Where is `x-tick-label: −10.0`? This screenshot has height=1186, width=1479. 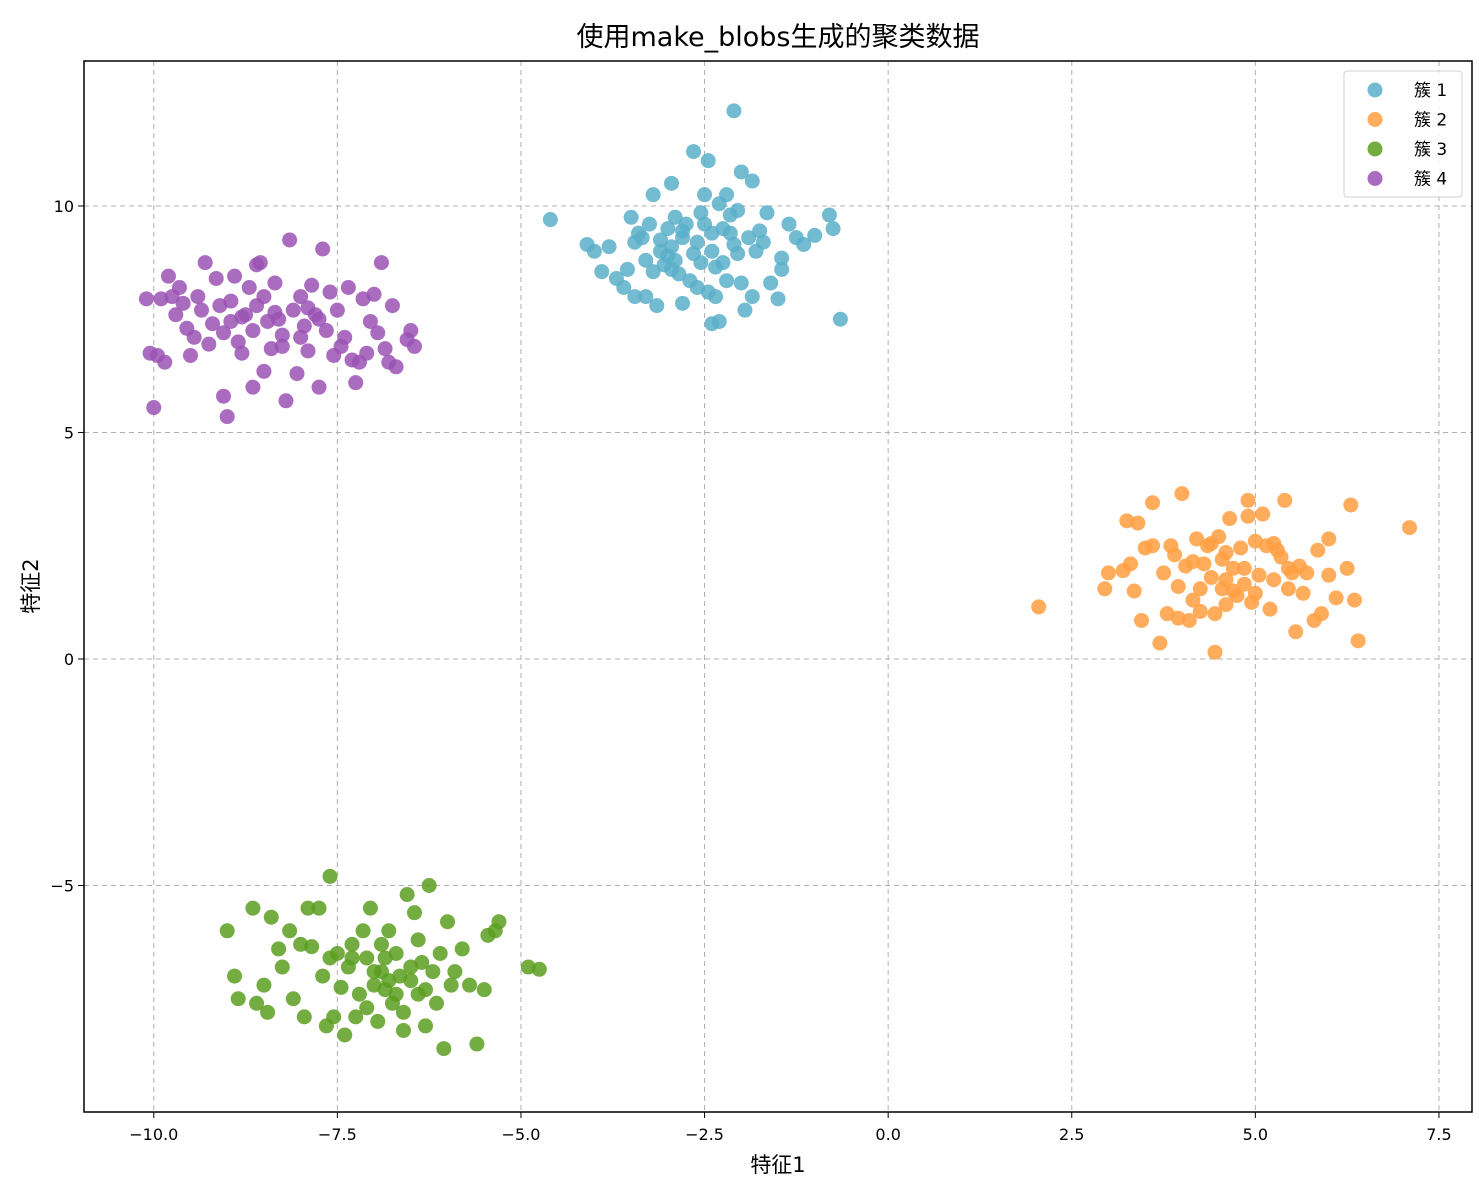
x-tick-label: −10.0 is located at coordinates (153, 1134).